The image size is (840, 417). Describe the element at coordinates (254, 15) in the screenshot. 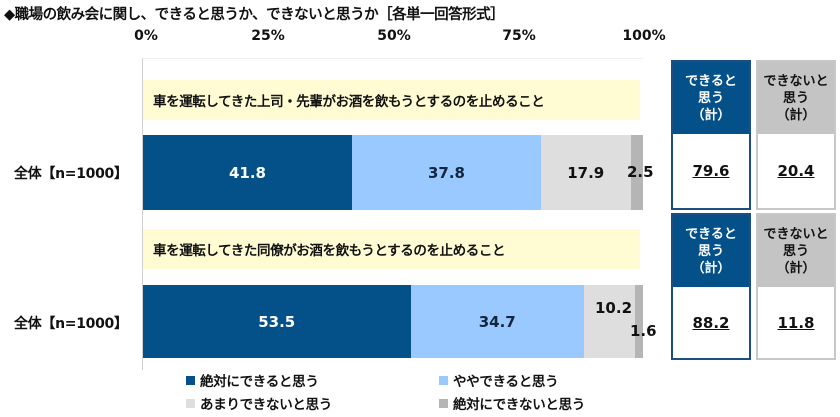

I see `chart-title: ◆職場の飲み会に関し、できると思うか、できないと思うか［各単一回答形式］` at that location.